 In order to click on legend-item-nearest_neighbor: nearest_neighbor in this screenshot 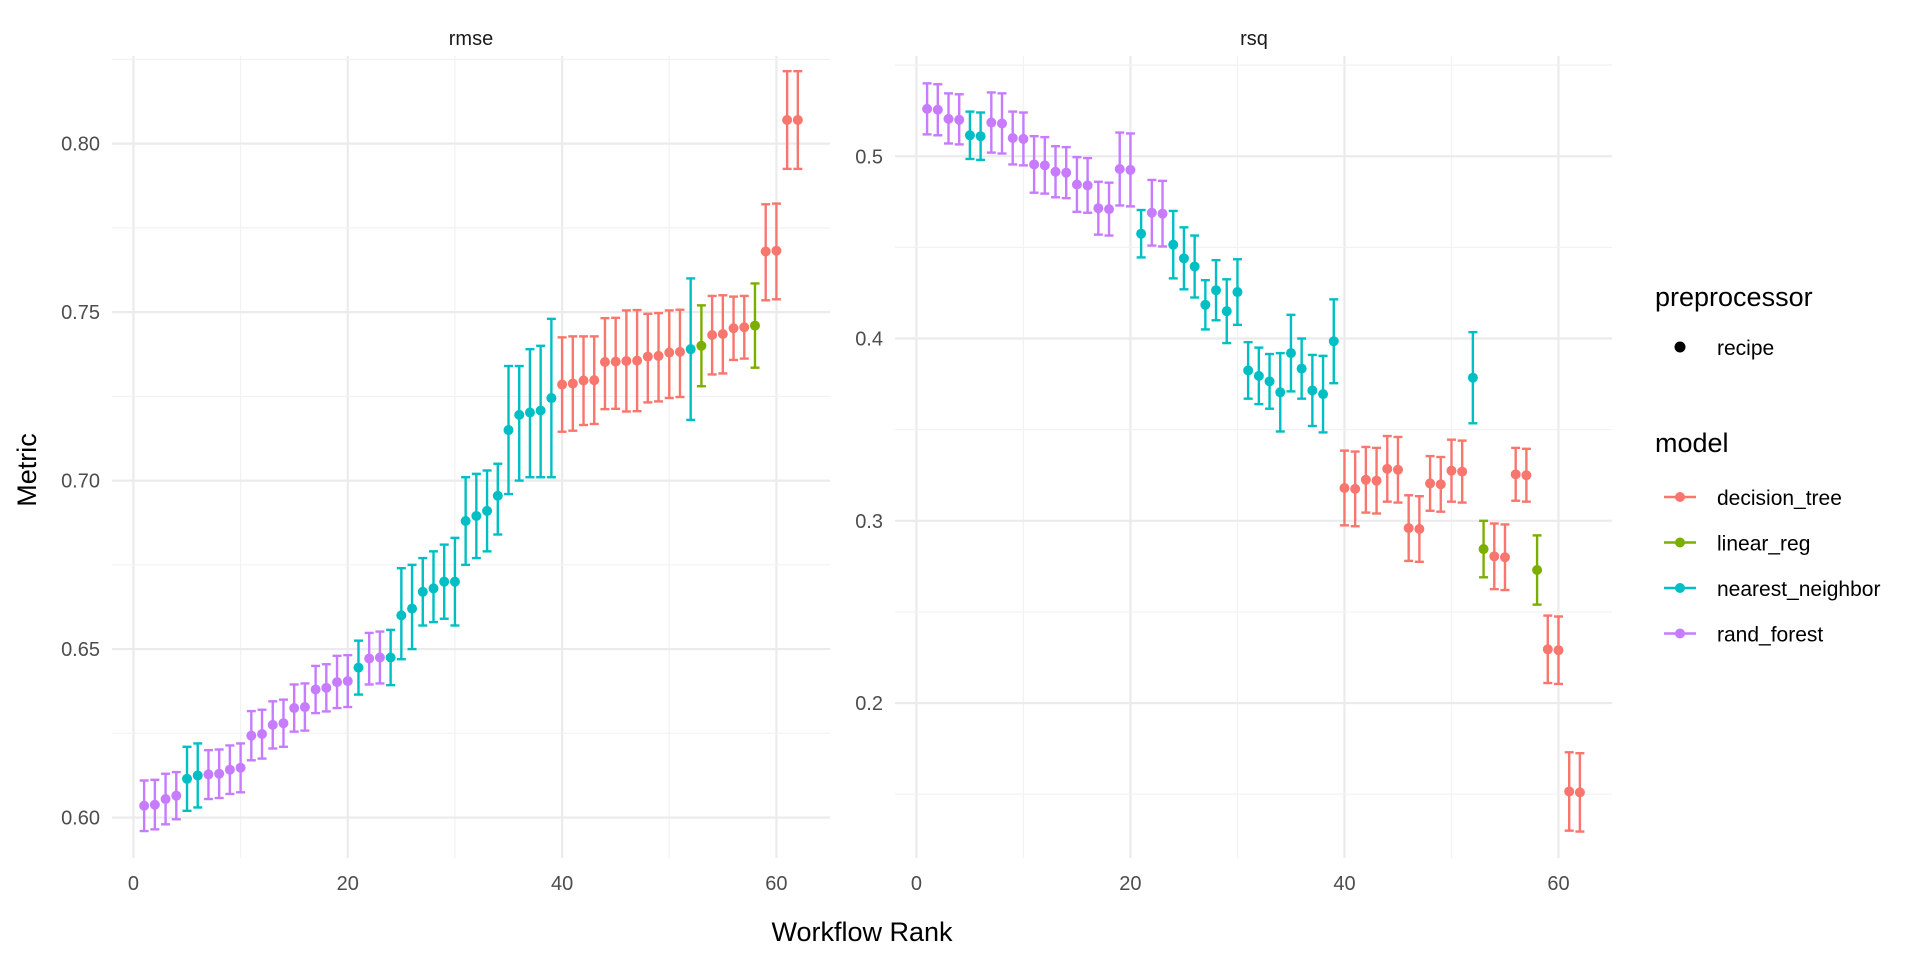, I will do `click(1772, 589)`.